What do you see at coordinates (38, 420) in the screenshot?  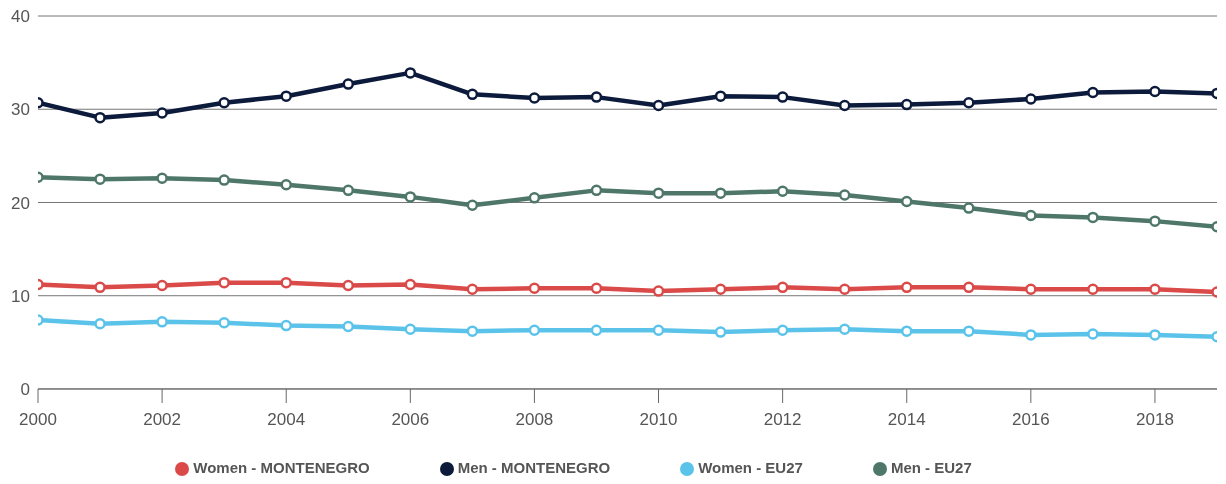 I see `x-tick-label: 2000` at bounding box center [38, 420].